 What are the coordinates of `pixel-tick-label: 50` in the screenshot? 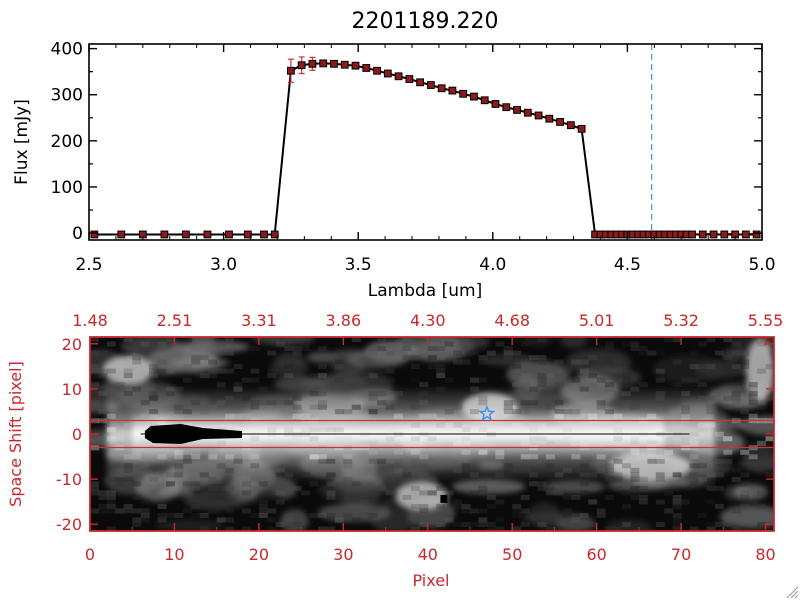 It's located at (512, 554).